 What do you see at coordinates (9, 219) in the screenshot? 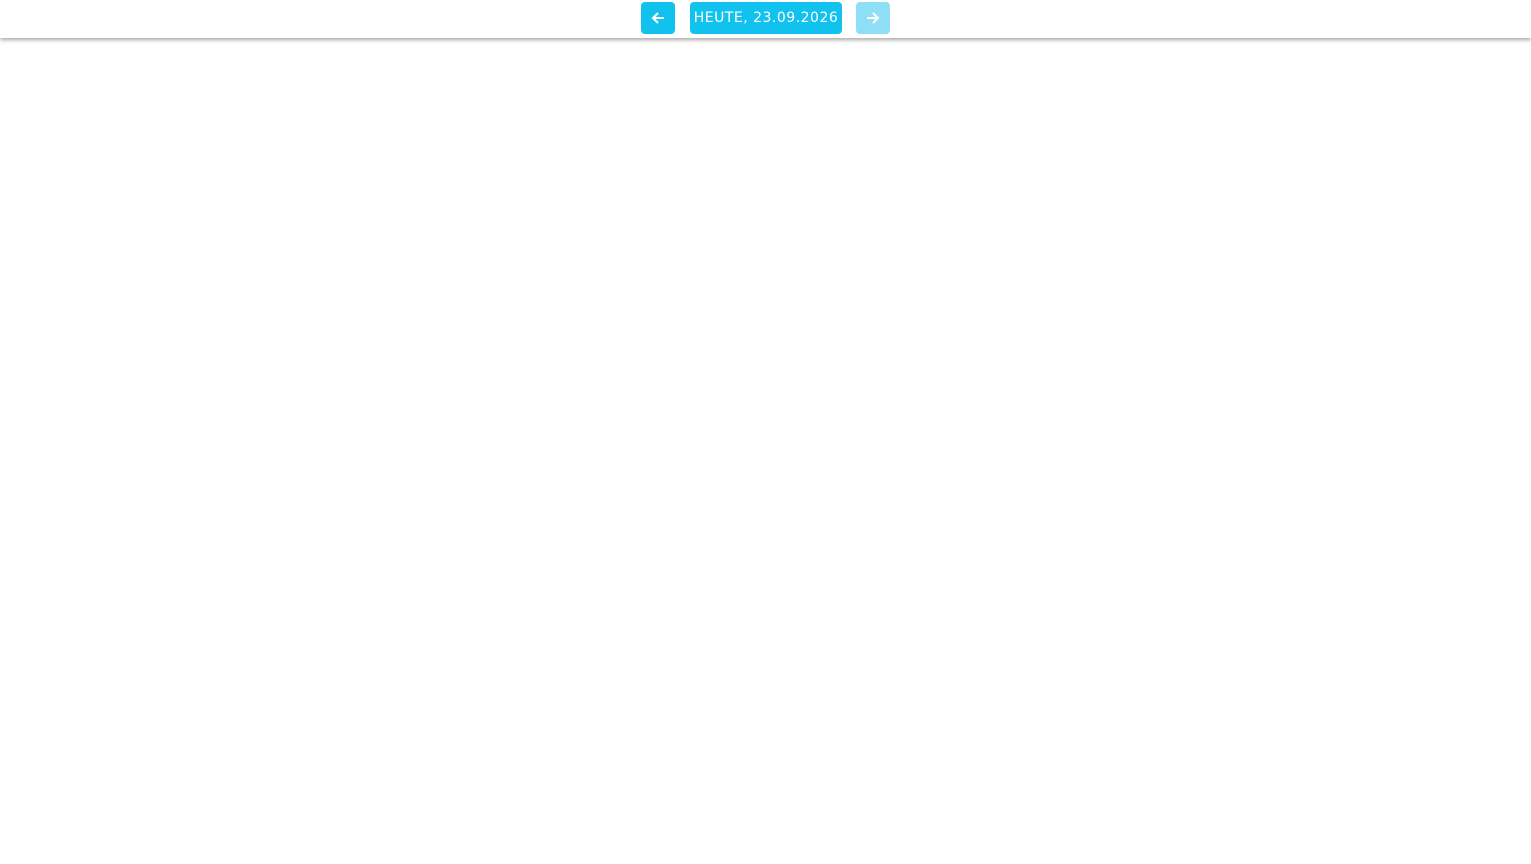
I see `y-tick-label: 1,6` at bounding box center [9, 219].